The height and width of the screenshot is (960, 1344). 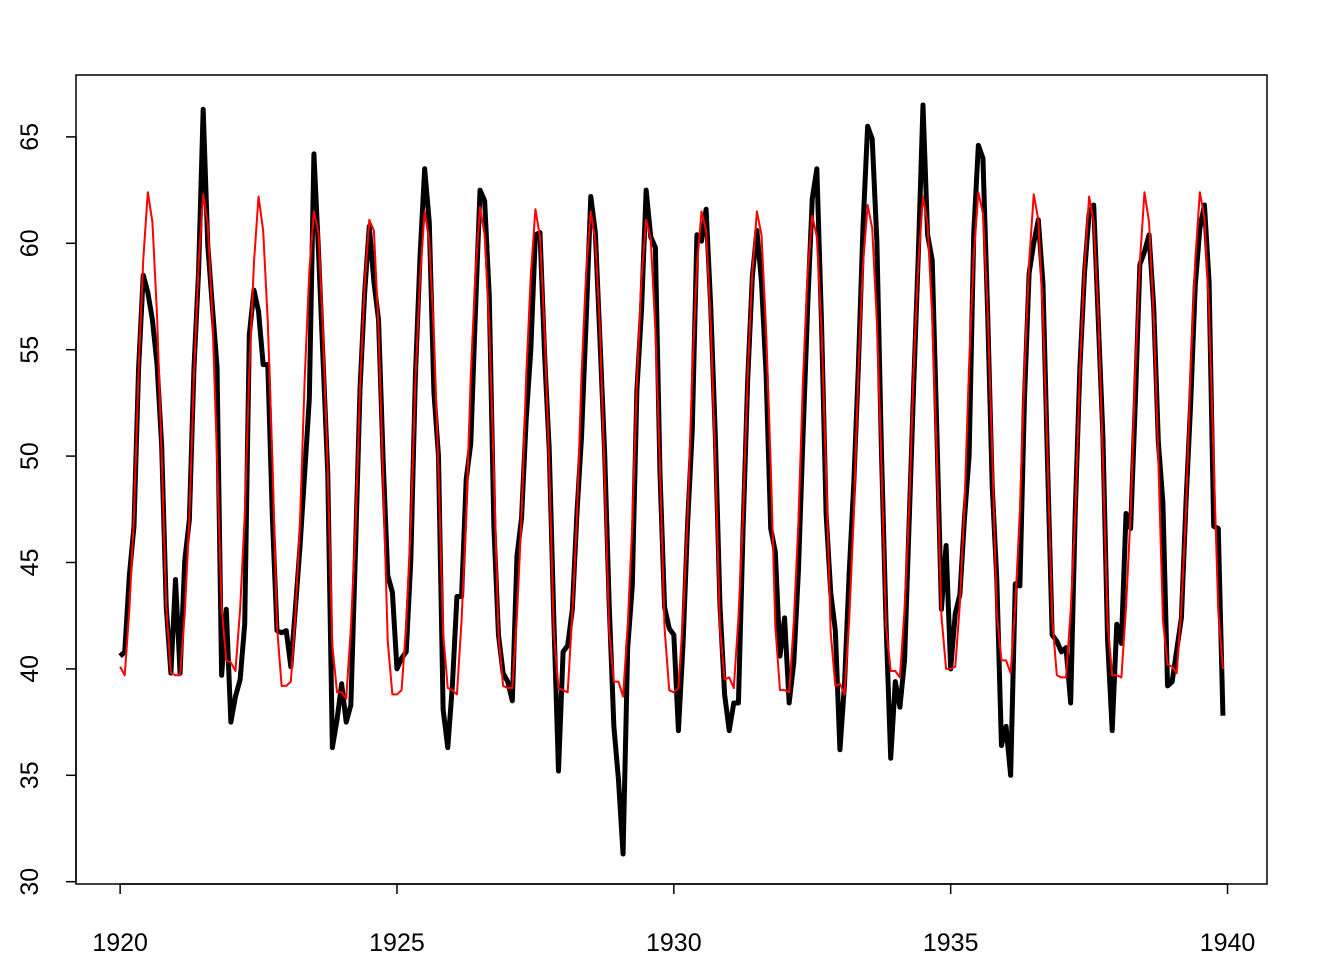 I want to click on x-tick-label: 1940, so click(x=1228, y=943).